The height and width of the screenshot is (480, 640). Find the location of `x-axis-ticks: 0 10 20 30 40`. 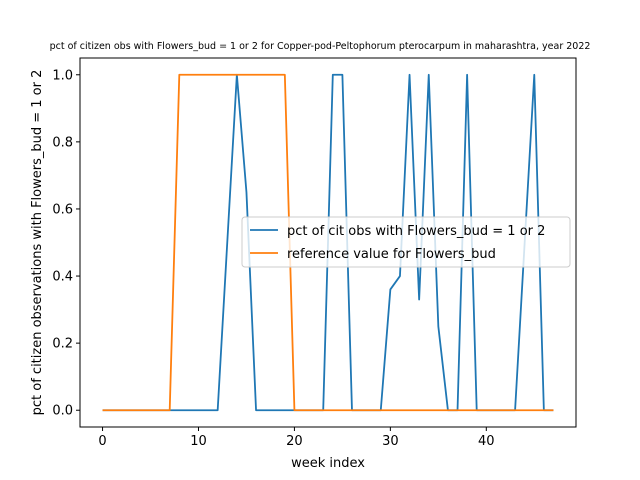

x-axis-ticks: 0 10 20 30 40 is located at coordinates (296, 438).